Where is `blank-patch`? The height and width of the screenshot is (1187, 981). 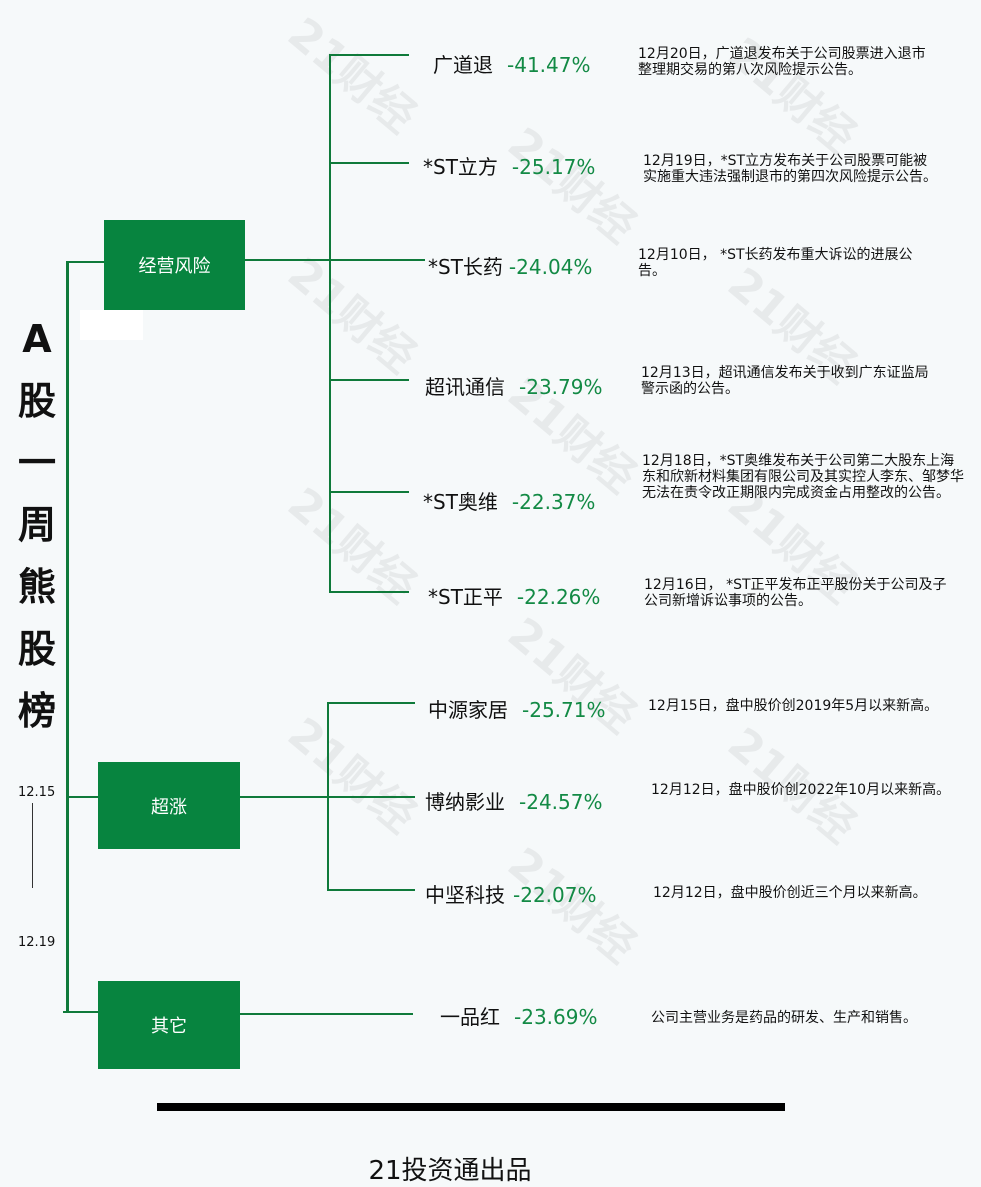 blank-patch is located at coordinates (111, 325).